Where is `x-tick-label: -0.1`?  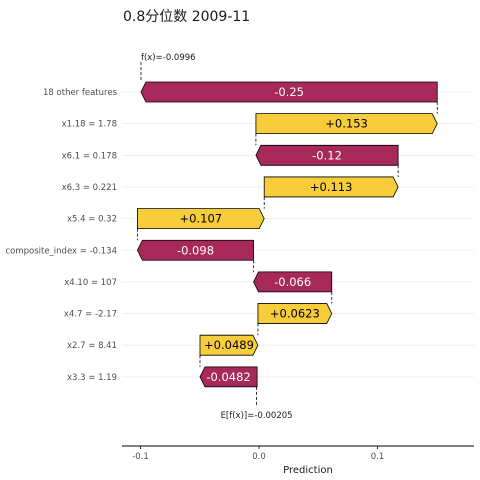 x-tick-label: -0.1 is located at coordinates (140, 457).